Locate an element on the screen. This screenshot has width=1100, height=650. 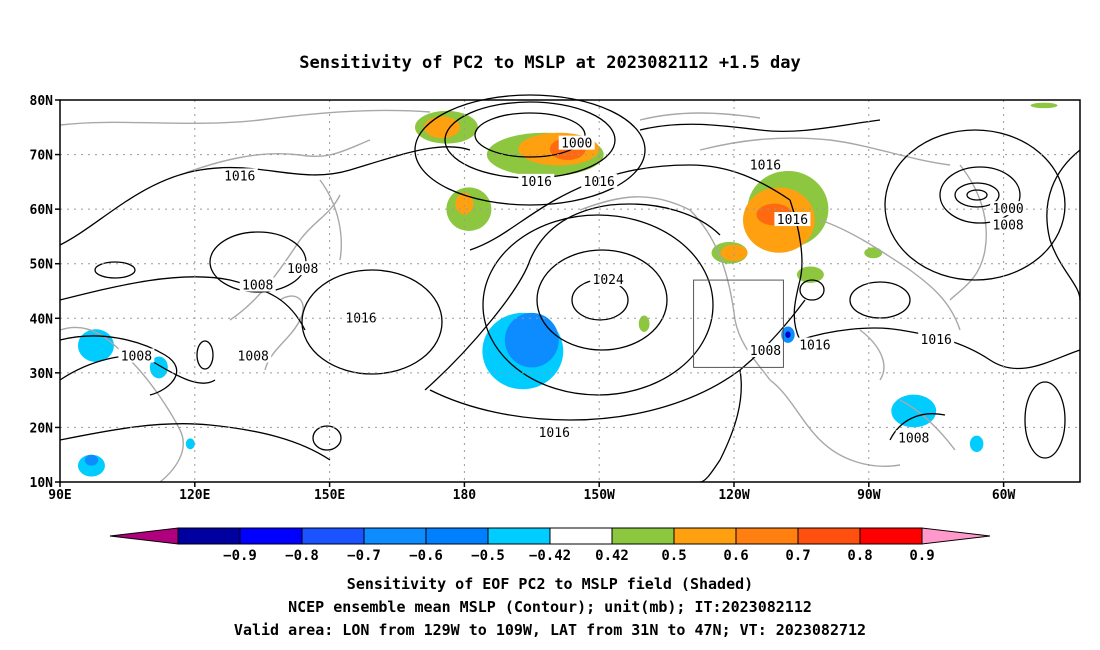
contour-label-14: 1008 is located at coordinates (765, 351).